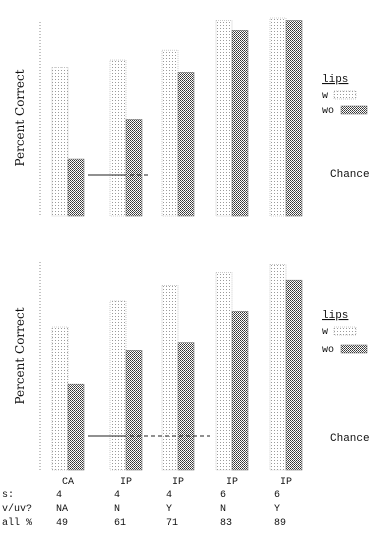 Image resolution: width=378 pixels, height=536 pixels. I want to click on x-tick-label: CA, so click(68, 482).